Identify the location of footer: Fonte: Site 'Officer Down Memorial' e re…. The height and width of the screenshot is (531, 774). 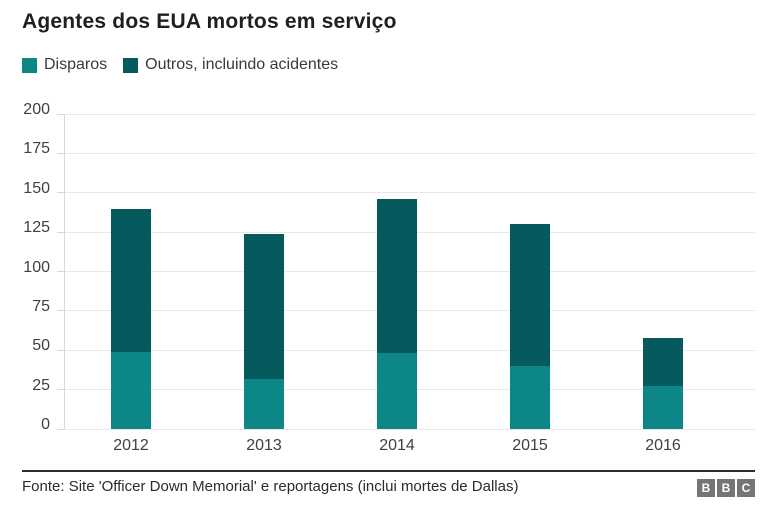
(388, 487).